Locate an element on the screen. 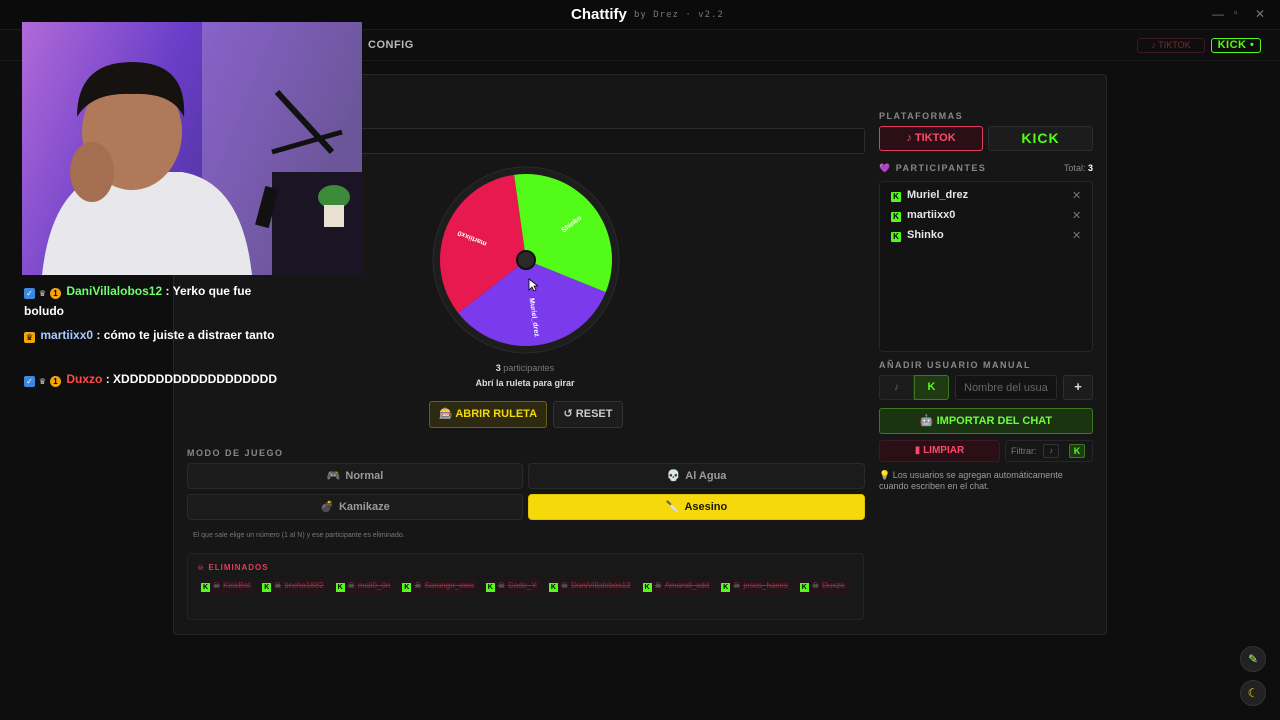 The width and height of the screenshot is (1280, 720). gamepad-icon: 🎮 is located at coordinates (333, 476).